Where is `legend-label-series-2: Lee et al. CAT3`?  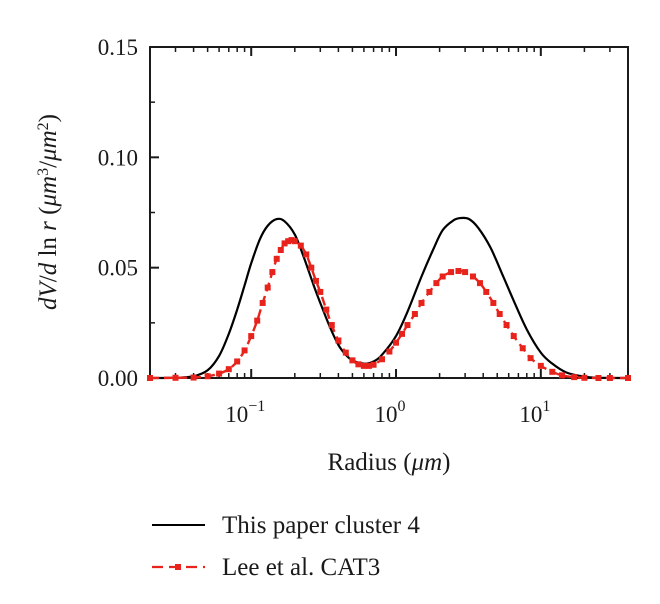 legend-label-series-2: Lee et al. CAT3 is located at coordinates (301, 567).